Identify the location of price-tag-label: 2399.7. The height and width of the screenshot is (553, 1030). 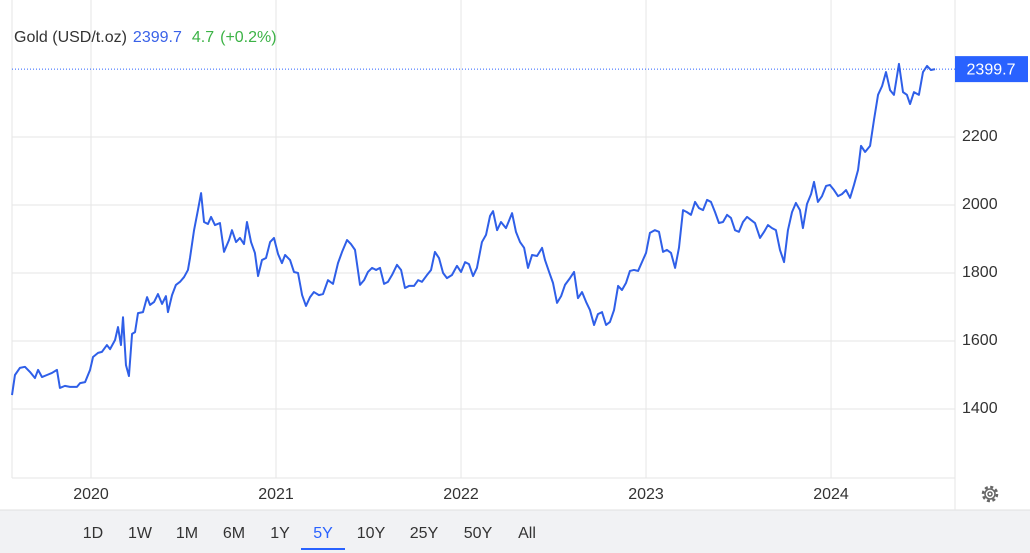
(991, 69).